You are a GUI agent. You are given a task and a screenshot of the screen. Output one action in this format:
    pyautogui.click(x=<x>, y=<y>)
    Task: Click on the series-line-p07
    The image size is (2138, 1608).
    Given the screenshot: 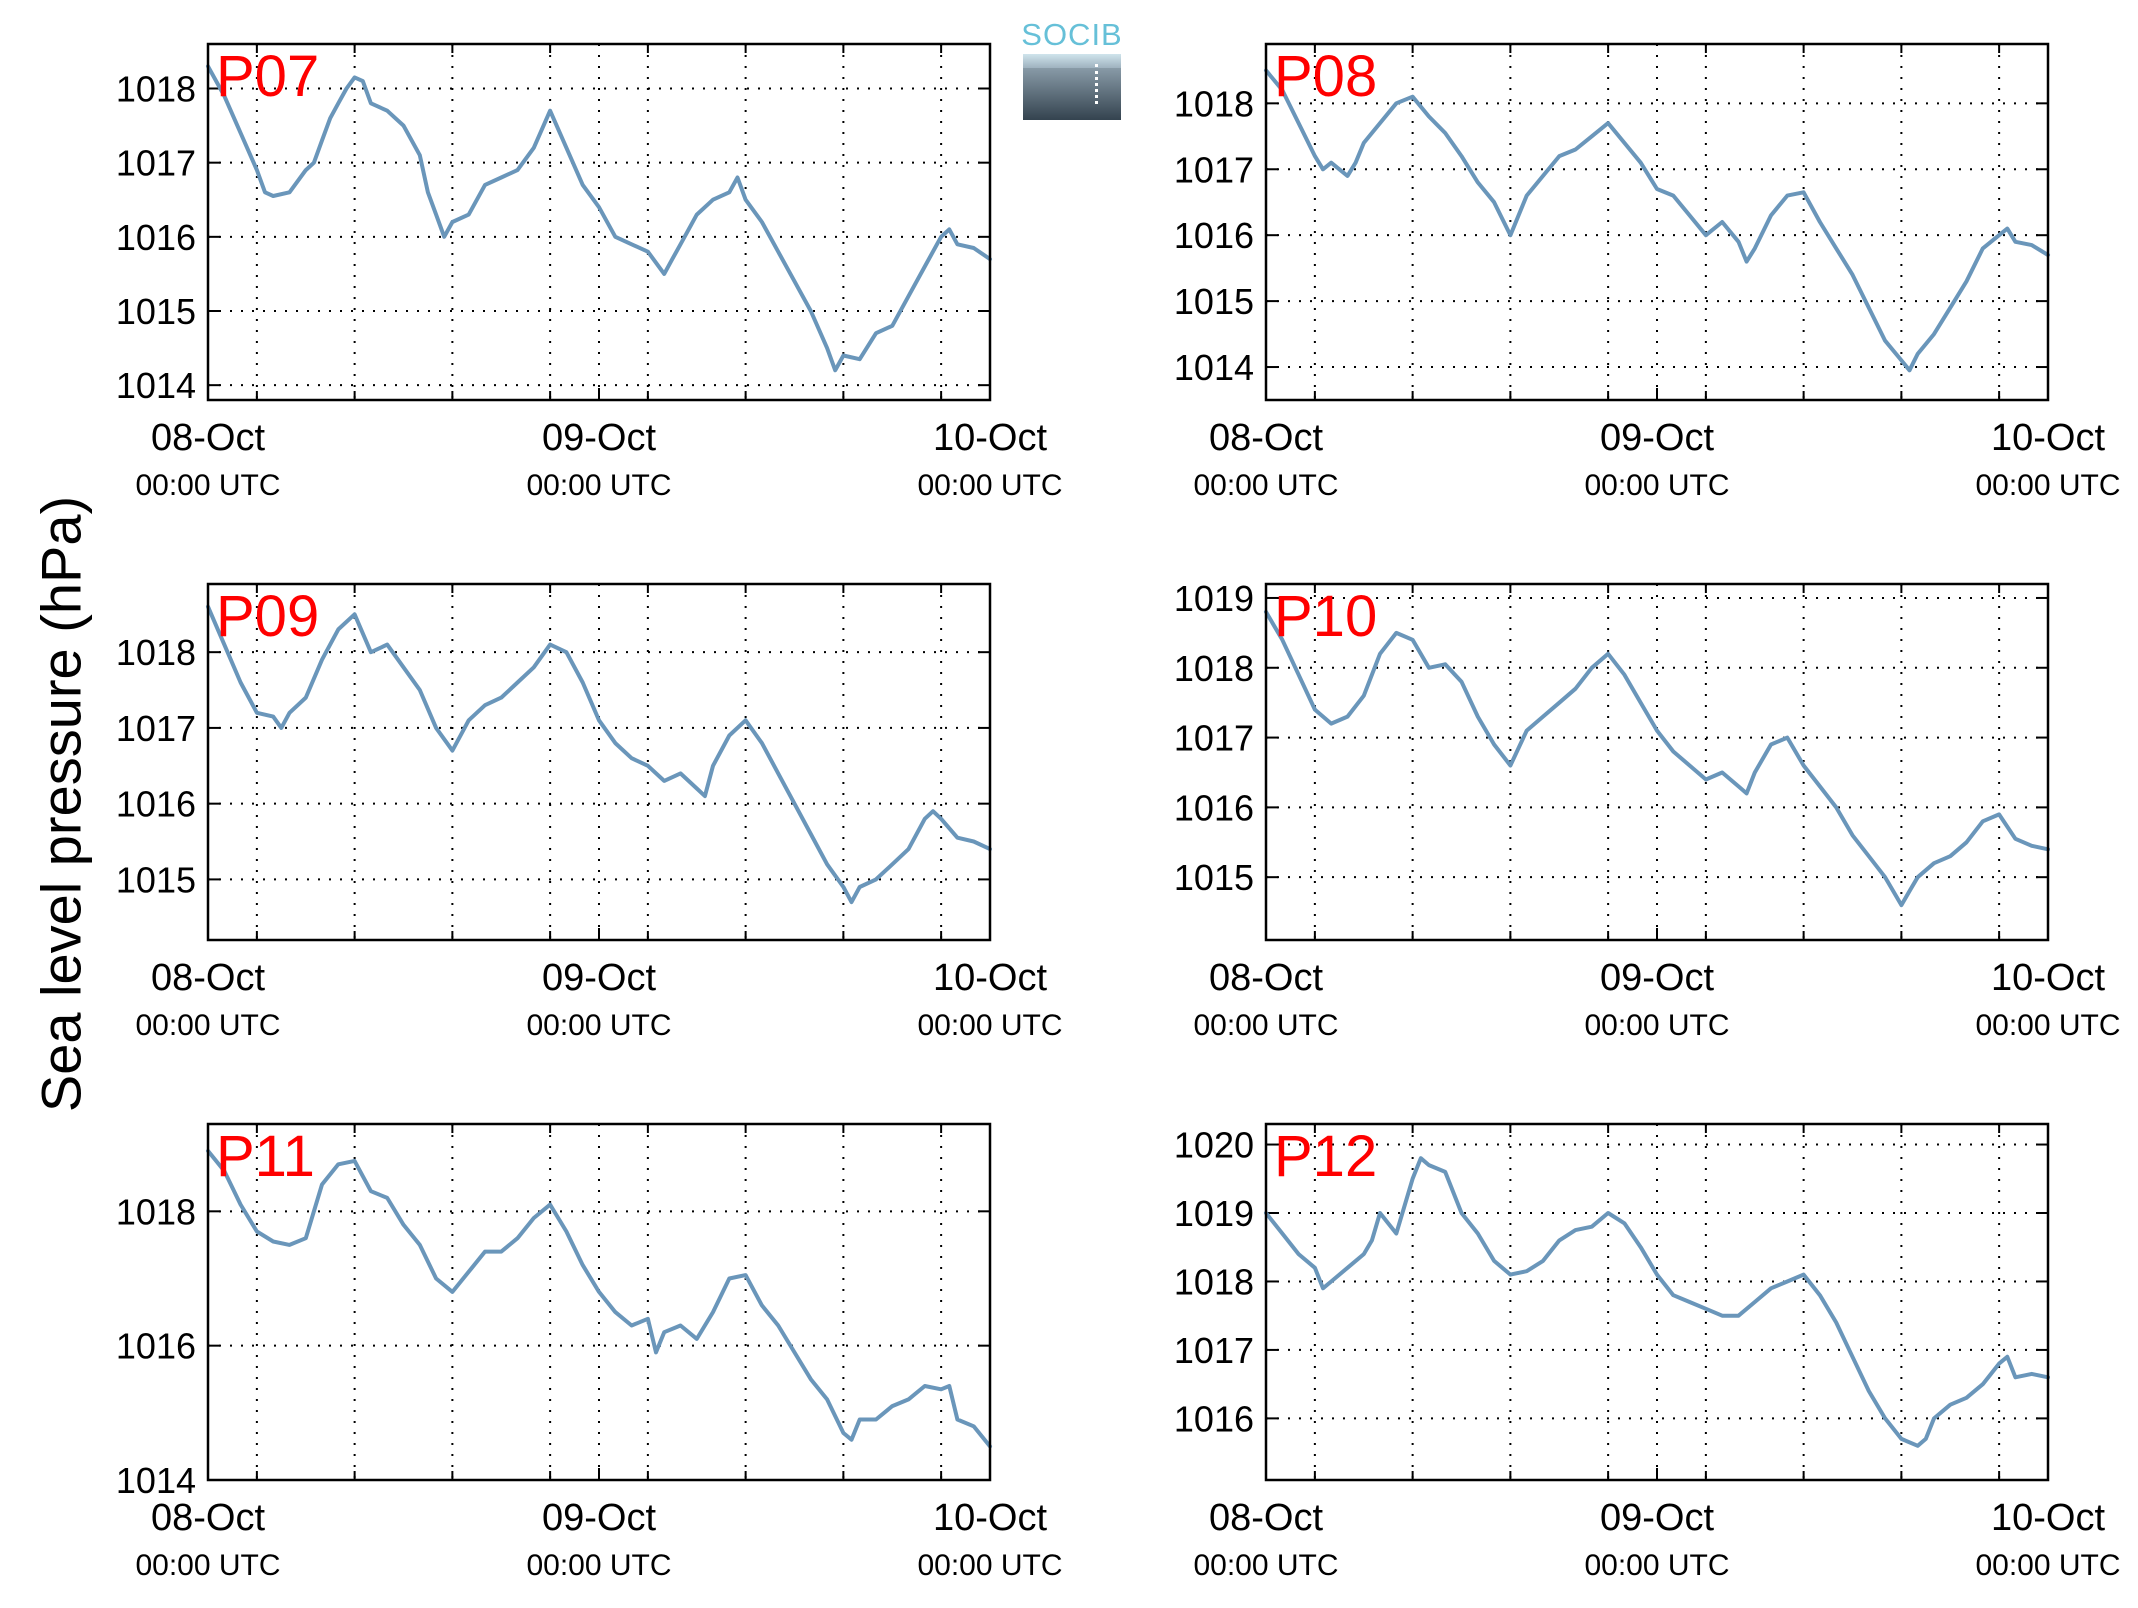 What is the action you would take?
    pyautogui.click(x=599, y=218)
    